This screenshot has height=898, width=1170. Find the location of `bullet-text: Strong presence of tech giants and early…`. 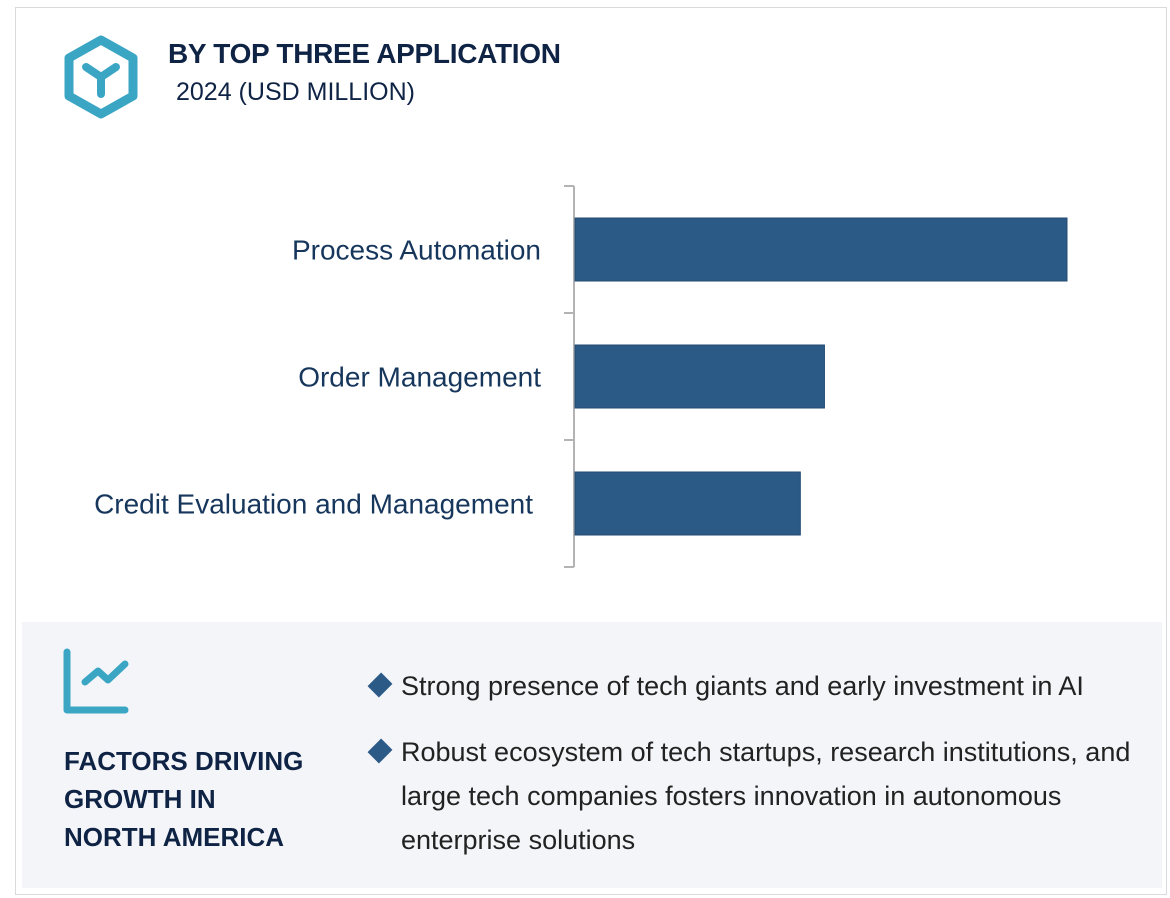

bullet-text: Strong presence of tech giants and early… is located at coordinates (742, 686).